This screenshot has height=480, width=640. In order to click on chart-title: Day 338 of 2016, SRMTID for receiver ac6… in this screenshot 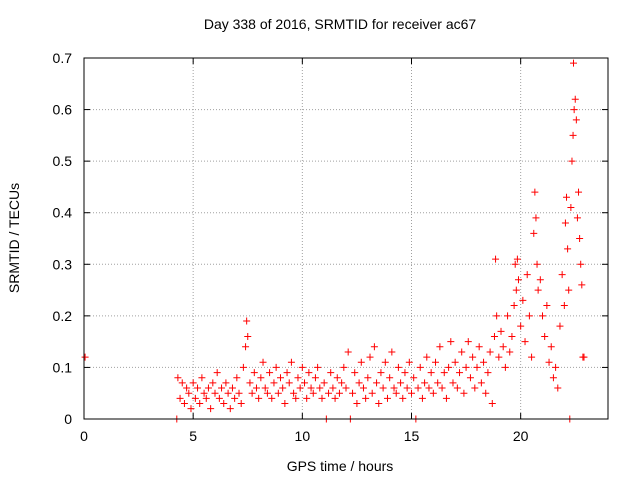, I will do `click(340, 24)`.